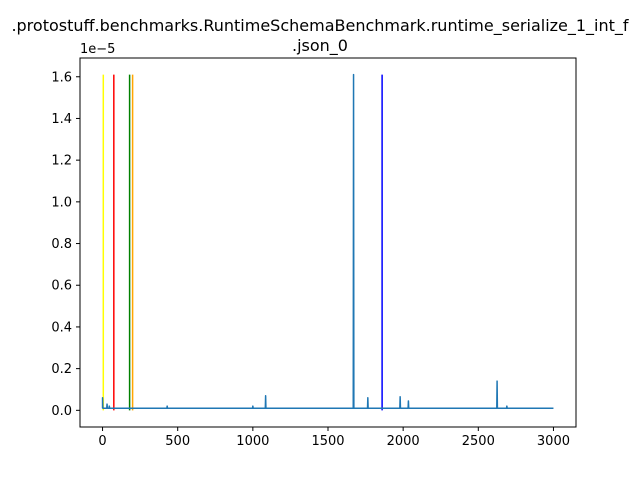 The width and height of the screenshot is (640, 480). Describe the element at coordinates (97, 49) in the screenshot. I see `y-offset-label: 1e−5` at that location.